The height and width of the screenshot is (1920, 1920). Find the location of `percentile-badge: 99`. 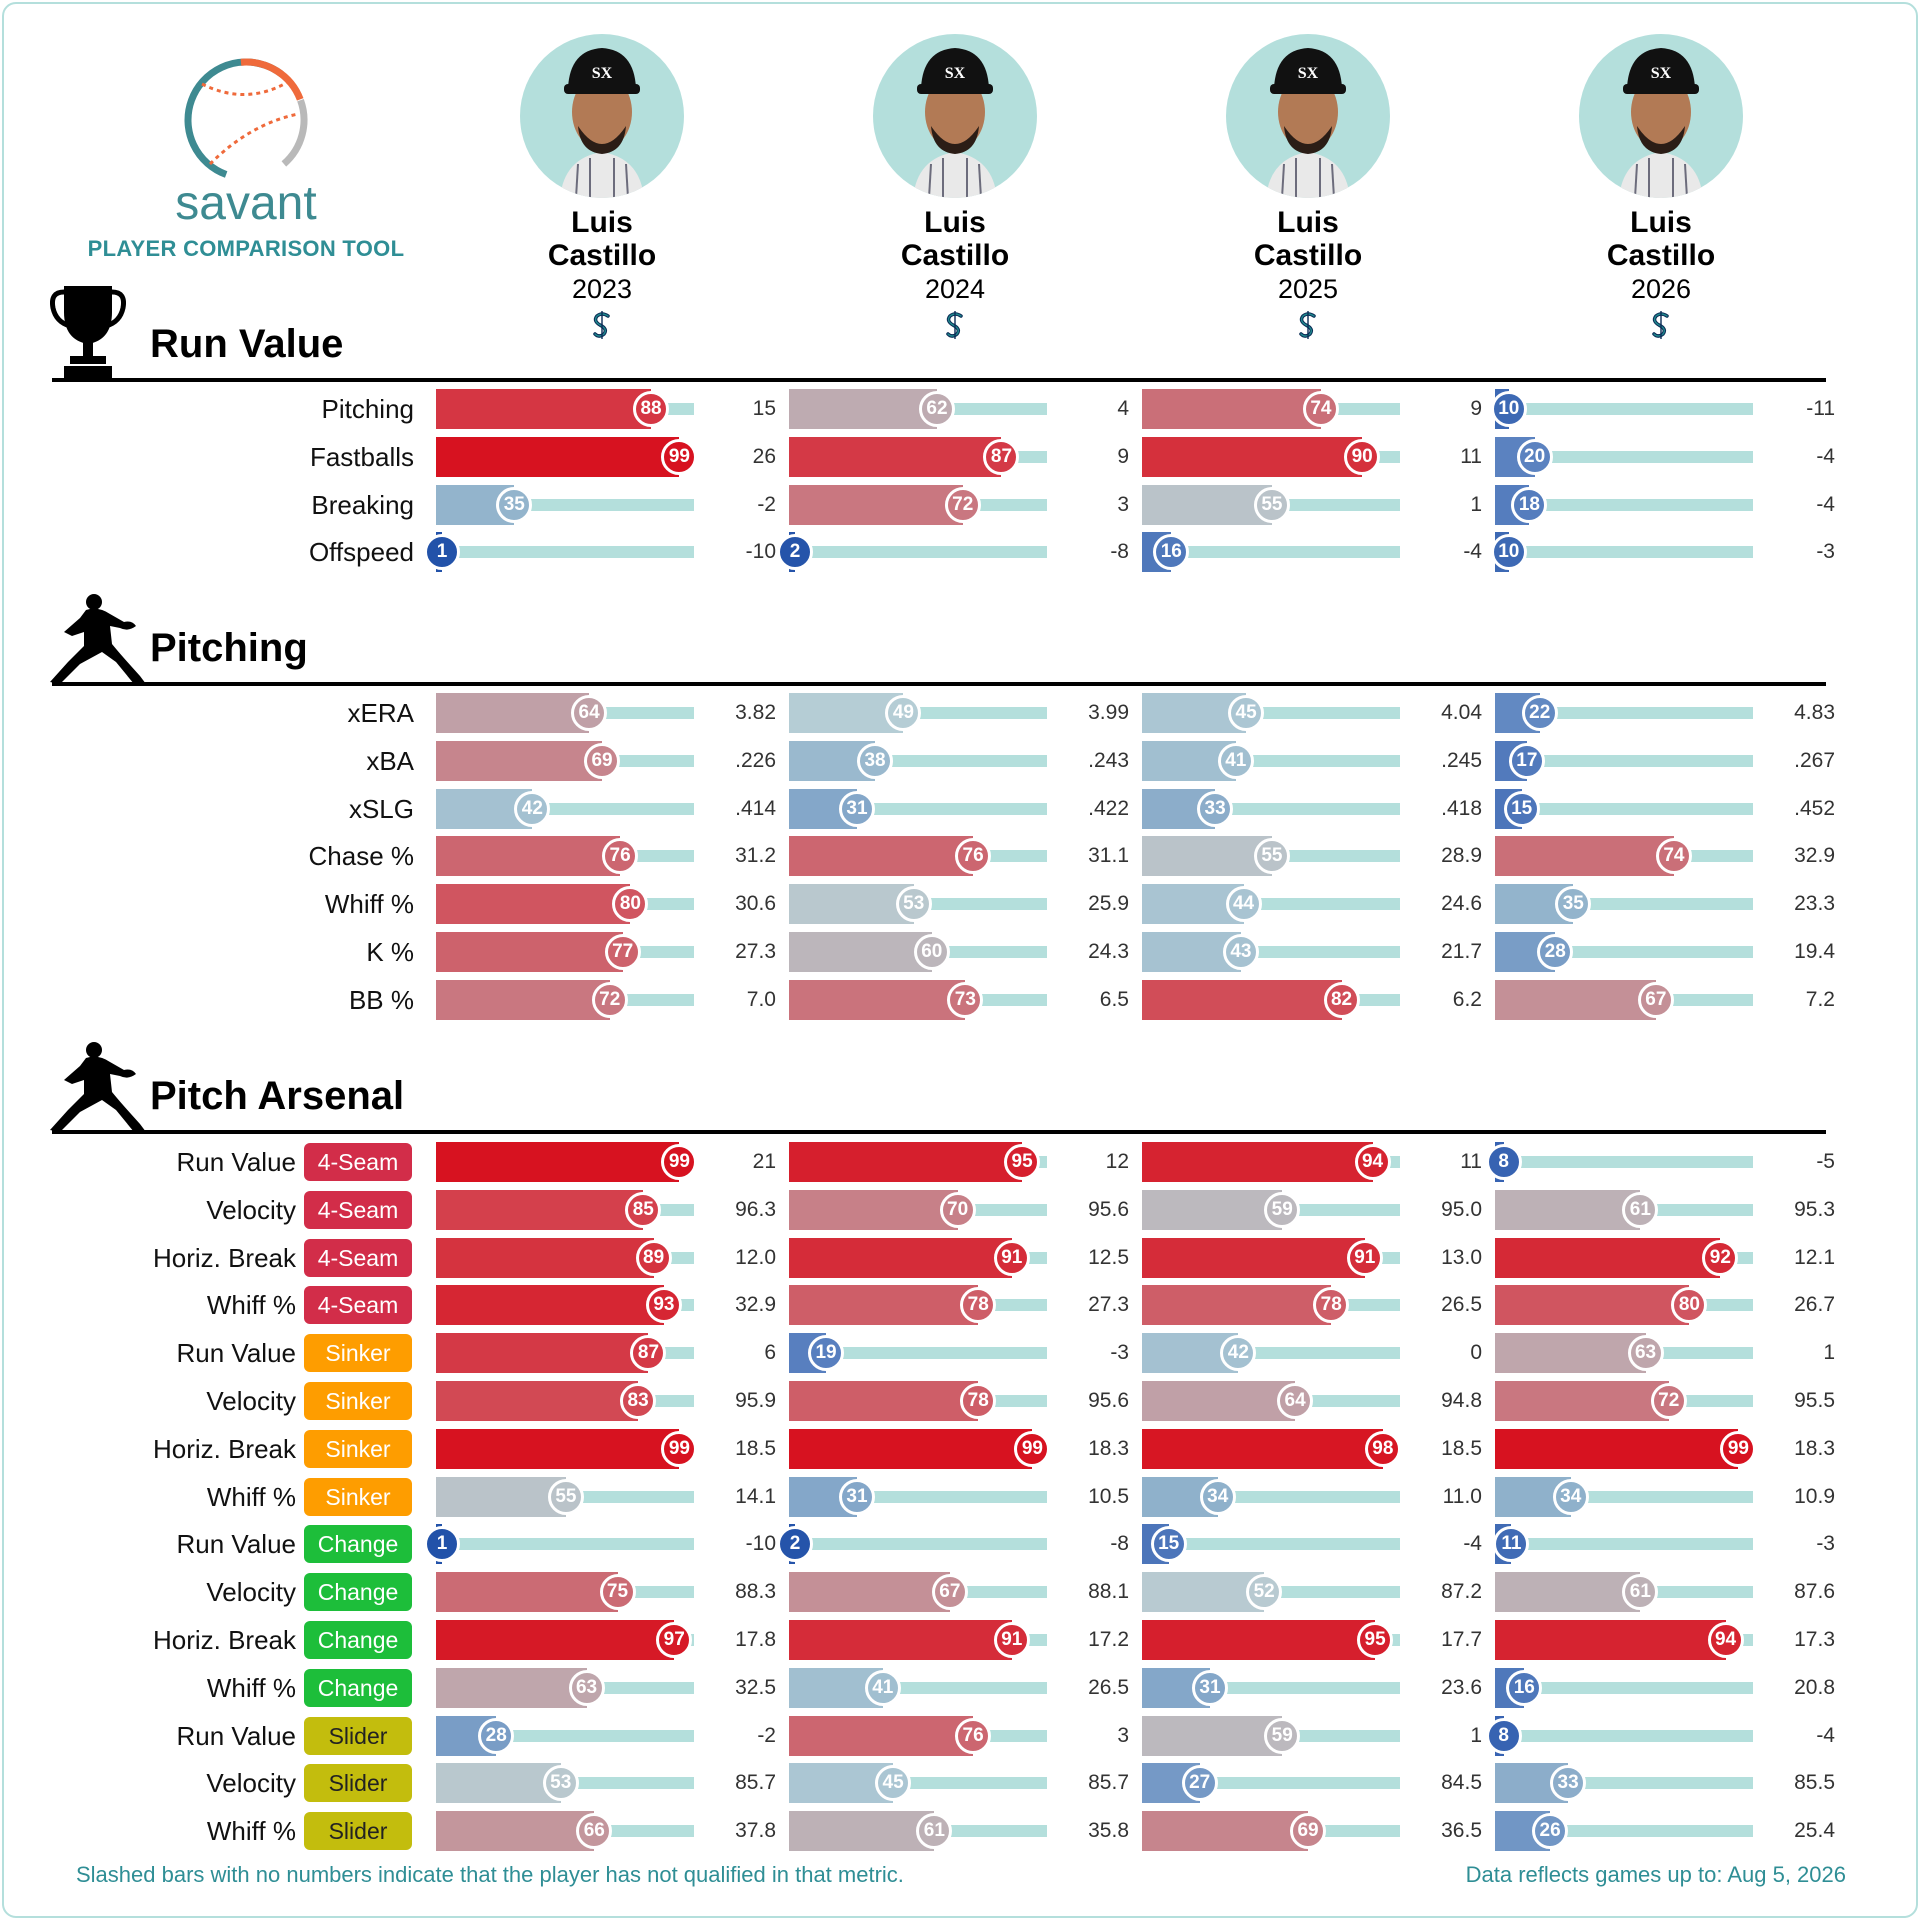

percentile-badge: 99 is located at coordinates (679, 1162).